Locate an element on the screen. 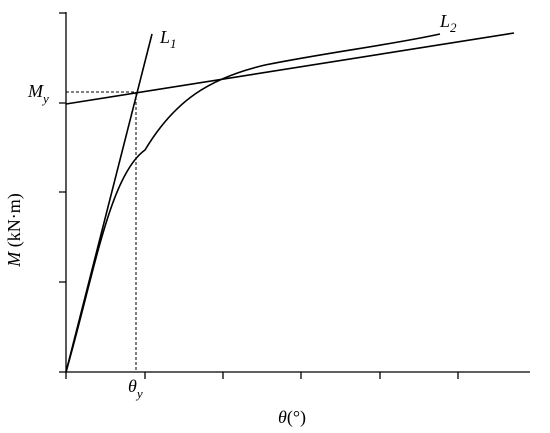 The width and height of the screenshot is (550, 433). label-part: (°) is located at coordinates (296, 417).